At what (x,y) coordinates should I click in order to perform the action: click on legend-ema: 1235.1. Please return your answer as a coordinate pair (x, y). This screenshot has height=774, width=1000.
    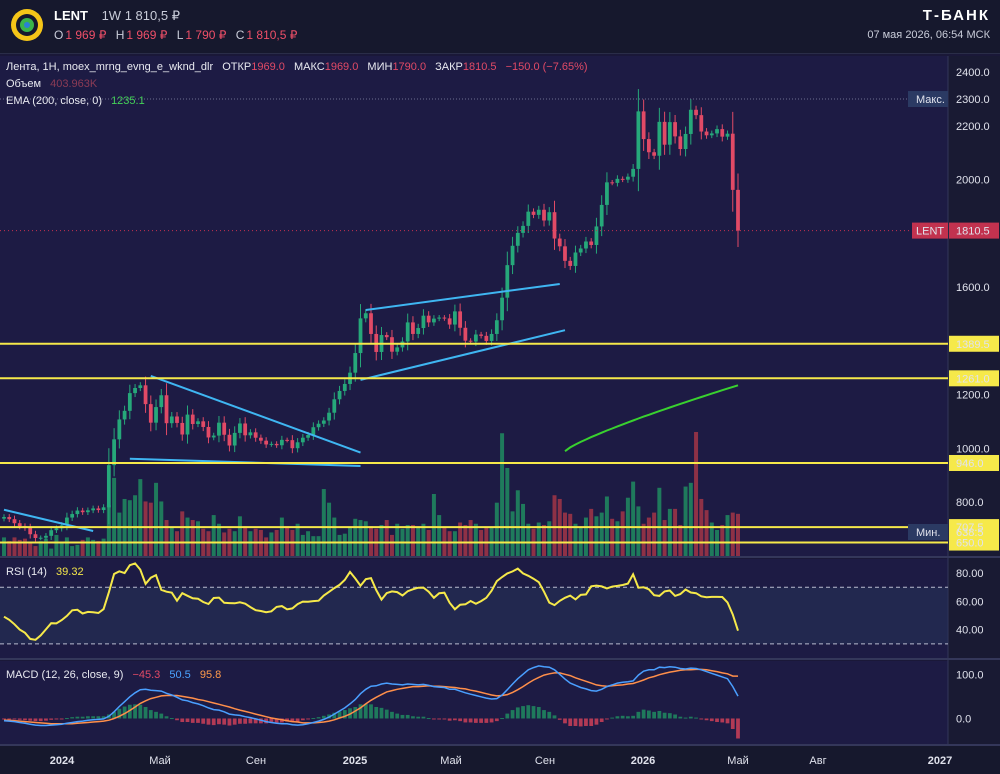
    Looking at the image, I should click on (128, 101).